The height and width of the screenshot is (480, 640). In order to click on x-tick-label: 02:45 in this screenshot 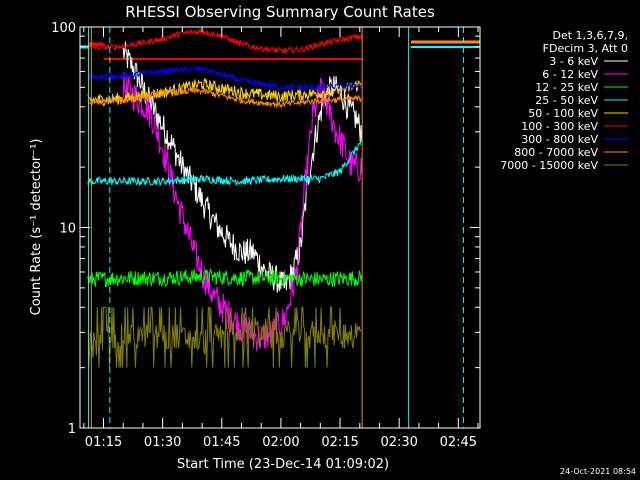, I will do `click(458, 442)`.